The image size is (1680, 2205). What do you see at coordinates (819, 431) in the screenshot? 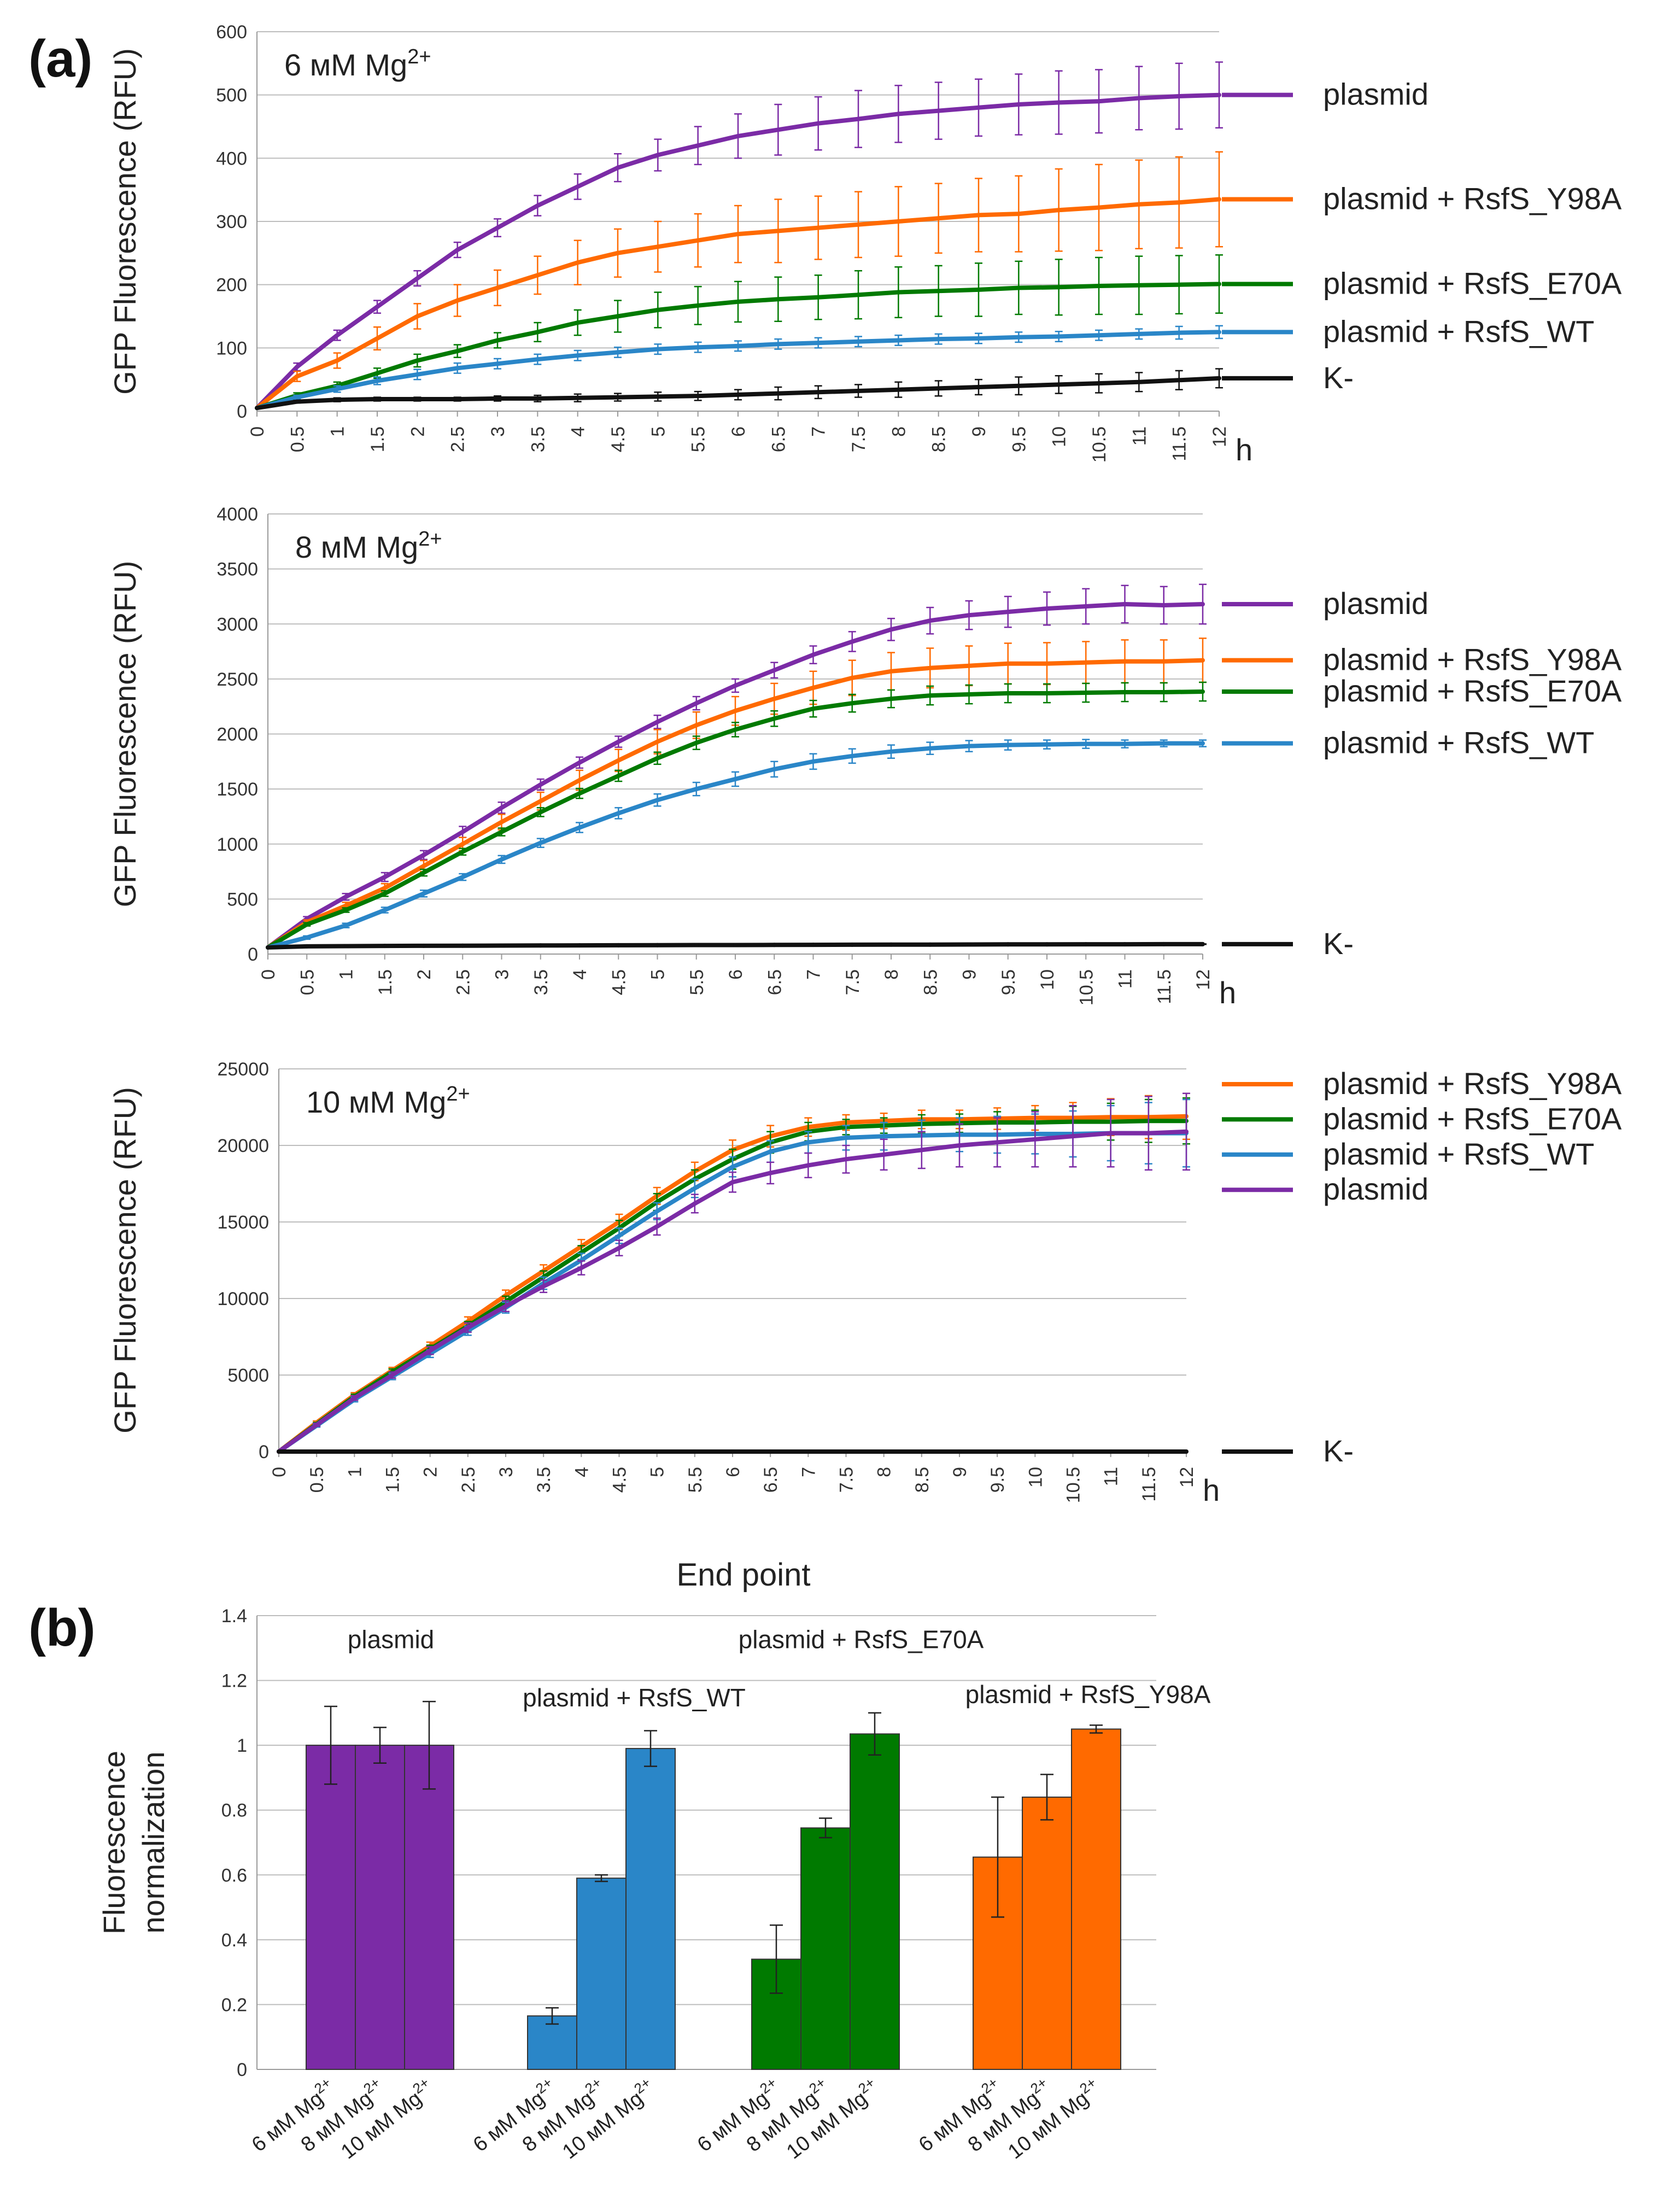
I see `x-tick-label: 7` at bounding box center [819, 431].